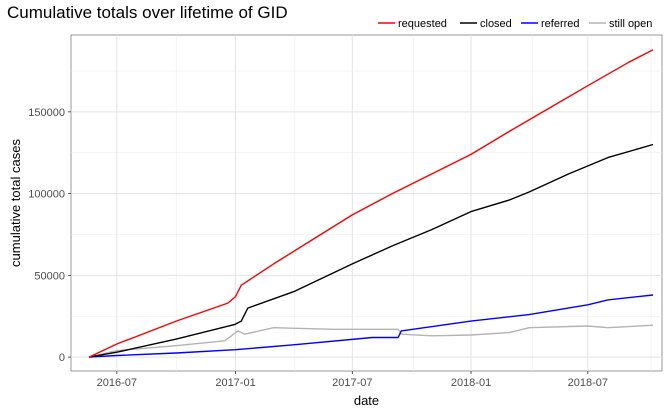 The width and height of the screenshot is (672, 415). What do you see at coordinates (235, 383) in the screenshot?
I see `x-tick-label: 2017-01` at bounding box center [235, 383].